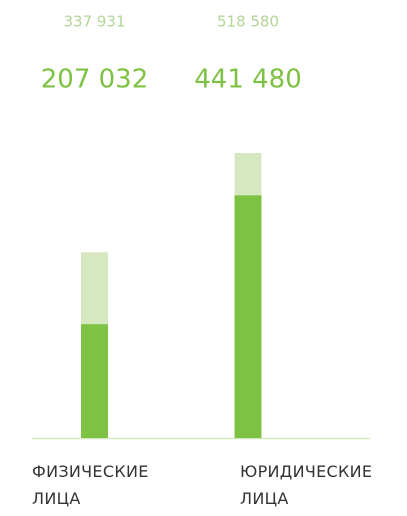 Image resolution: width=407 pixels, height=516 pixels. What do you see at coordinates (248, 22) in the screenshot?
I see `value-label: 518 580` at bounding box center [248, 22].